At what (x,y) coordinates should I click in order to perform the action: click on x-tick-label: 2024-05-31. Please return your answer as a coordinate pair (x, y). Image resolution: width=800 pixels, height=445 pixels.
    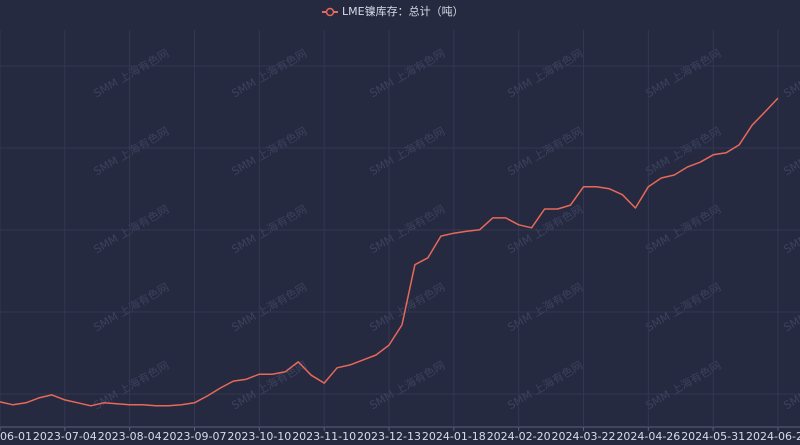
    Looking at the image, I should click on (713, 436).